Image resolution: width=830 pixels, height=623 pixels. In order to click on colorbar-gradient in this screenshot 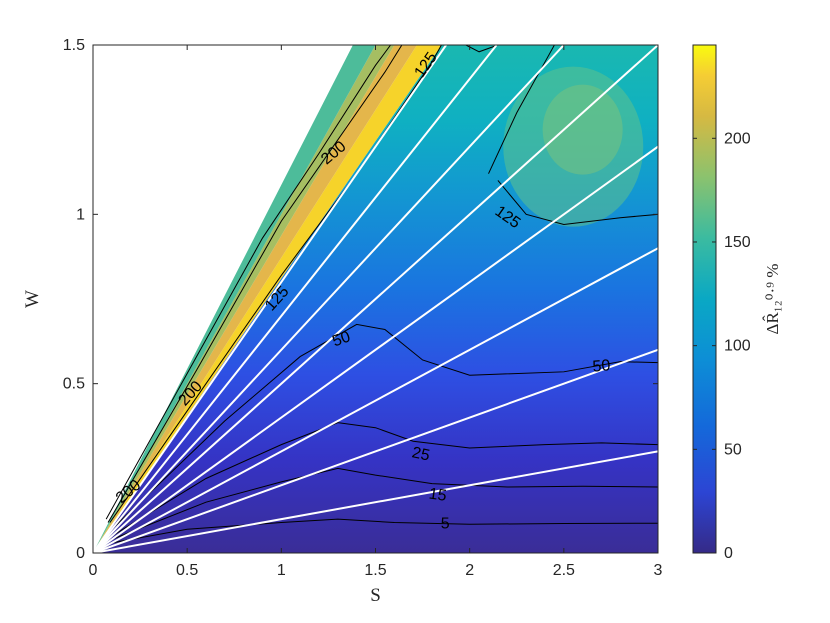, I will do `click(704, 299)`.